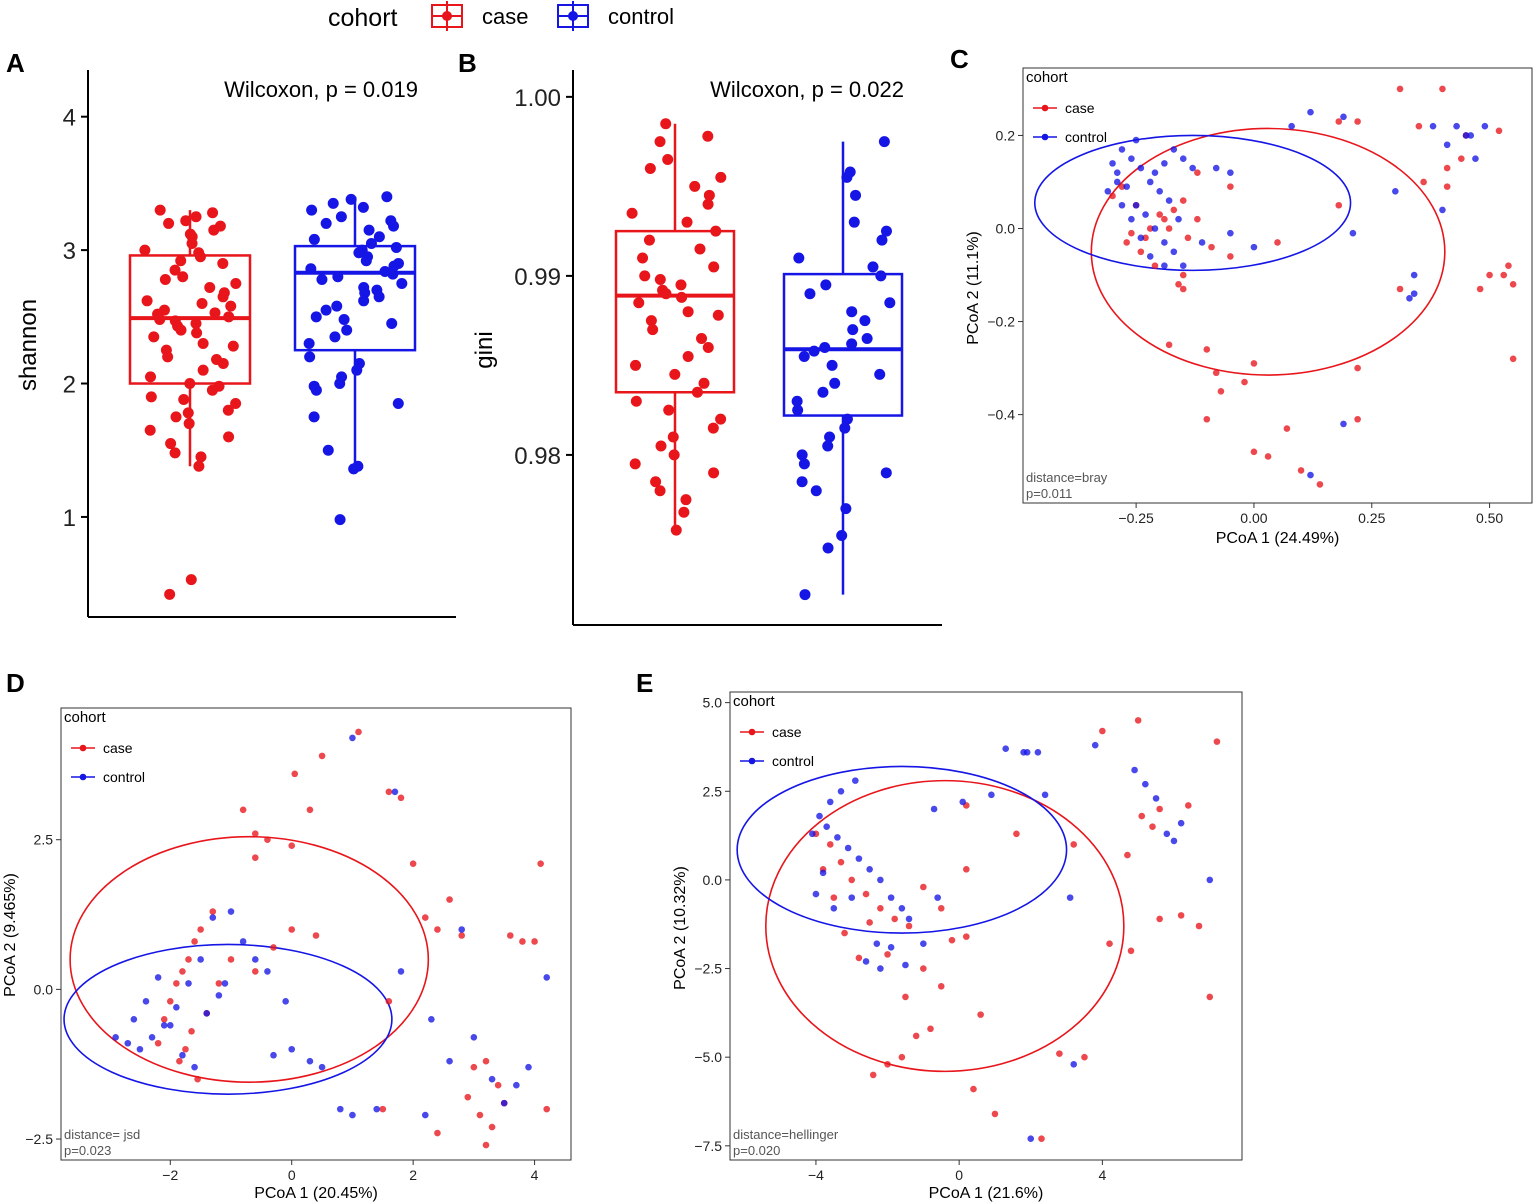  What do you see at coordinates (1489, 518) in the screenshot?
I see `x-tick-label: 0.50` at bounding box center [1489, 518].